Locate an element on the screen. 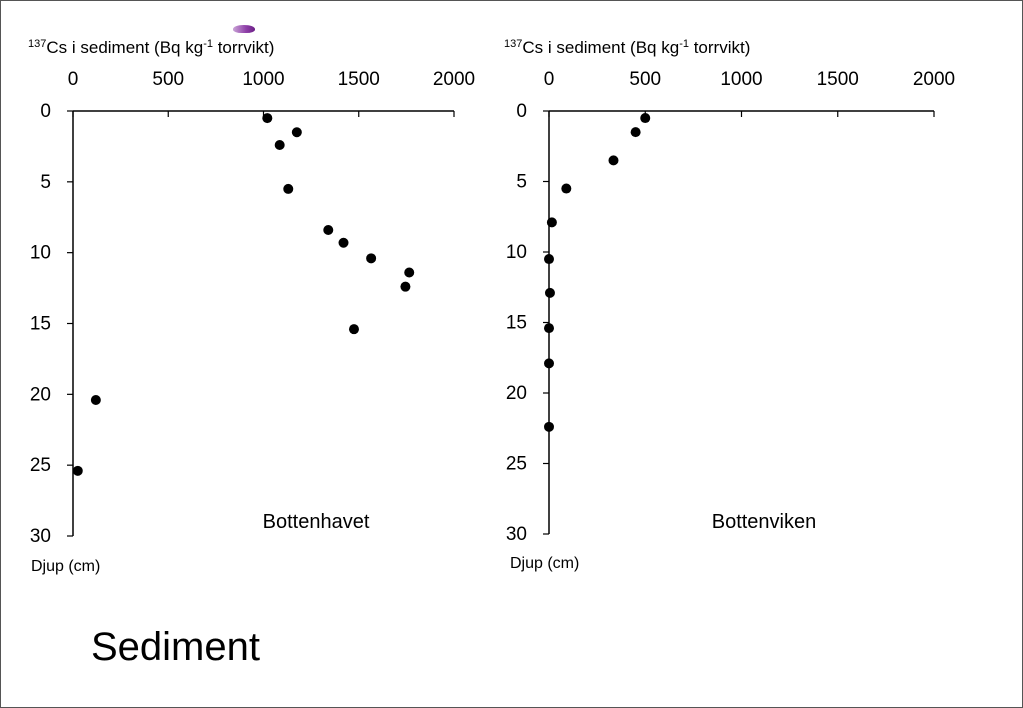 The image size is (1023, 708). series-region-label: Bottenviken is located at coordinates (764, 522).